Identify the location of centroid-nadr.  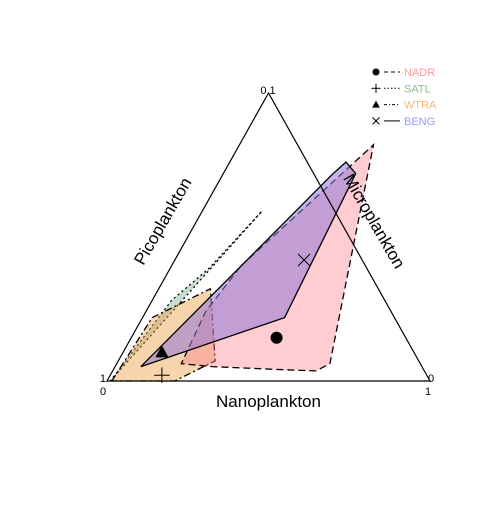
(276, 337).